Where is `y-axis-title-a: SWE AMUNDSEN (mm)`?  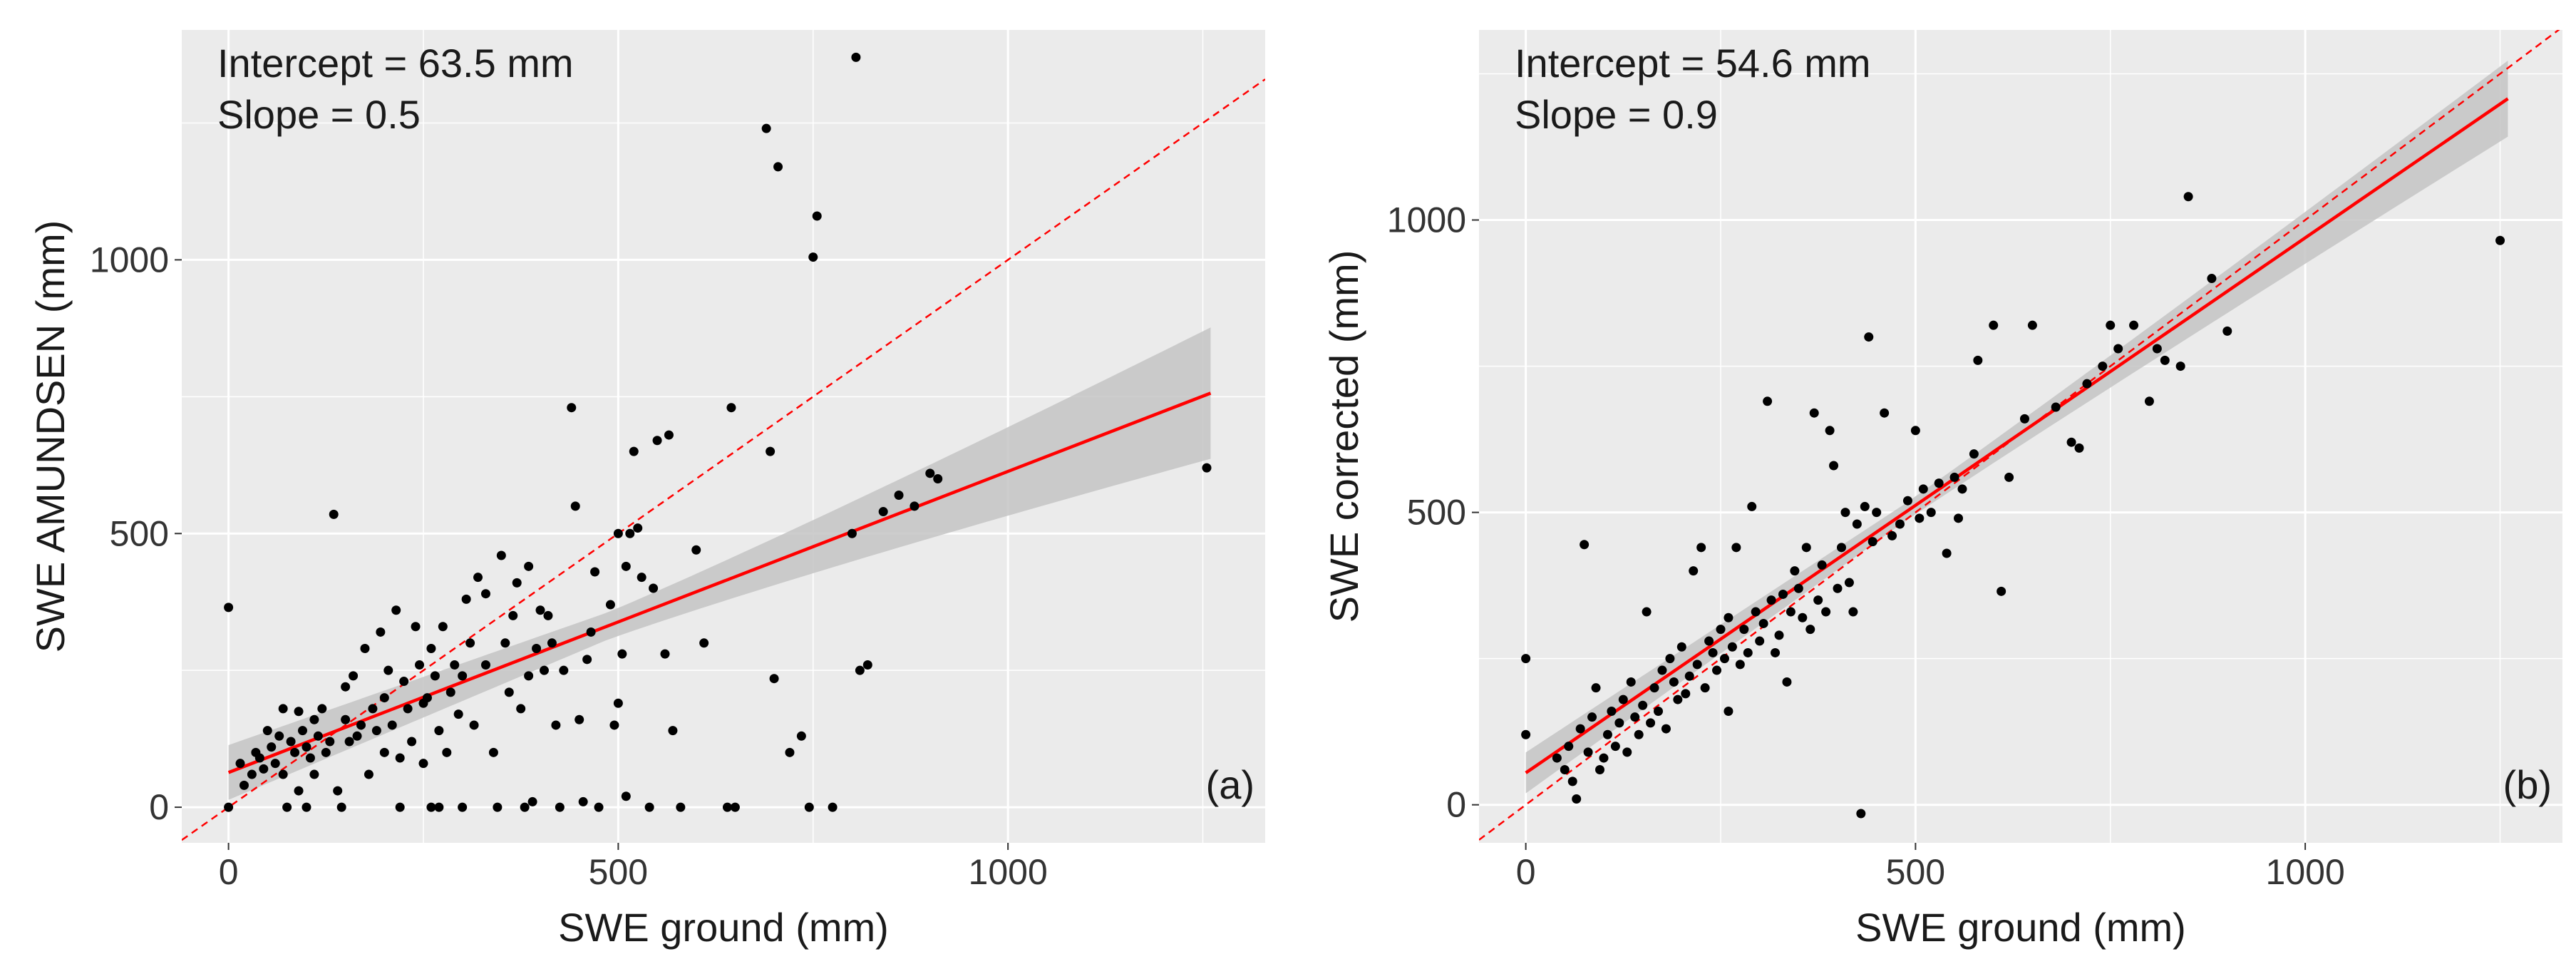 y-axis-title-a: SWE AMUNDSEN (mm) is located at coordinates (50, 436).